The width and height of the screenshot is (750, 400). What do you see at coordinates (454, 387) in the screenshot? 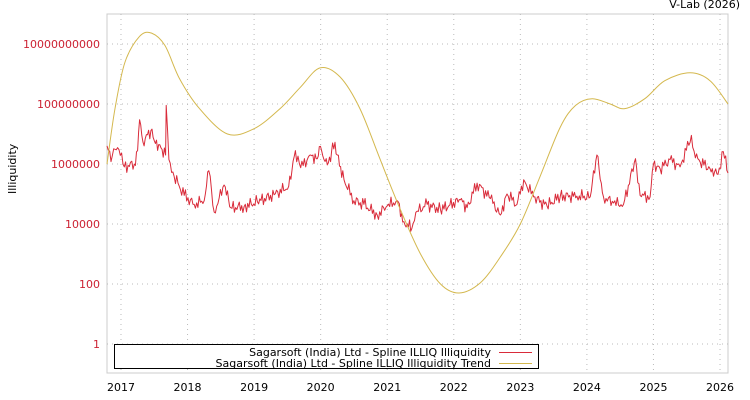
I see `x-tick-label: 2022` at bounding box center [454, 387].